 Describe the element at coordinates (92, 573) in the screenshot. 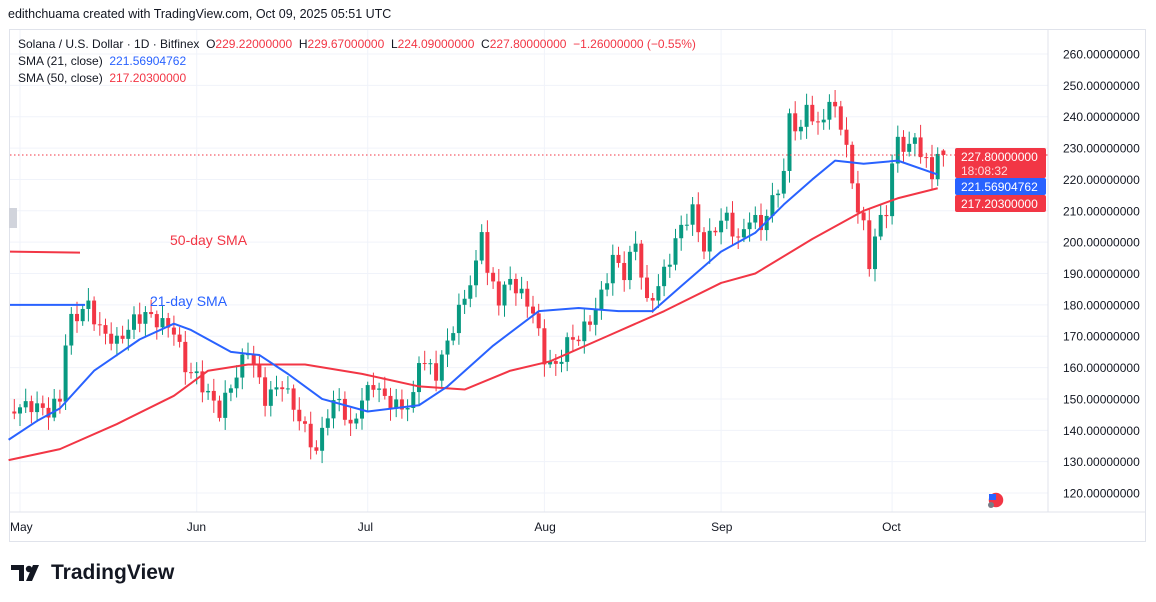

I see `tradingview-logo: TradingView` at that location.